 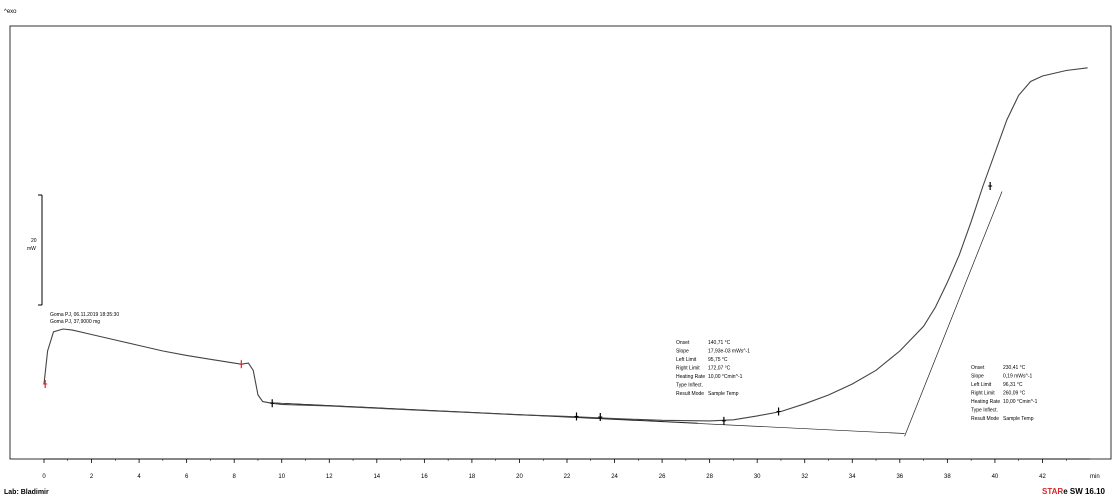 What do you see at coordinates (852, 477) in the screenshot?
I see `x-tick-label: 34` at bounding box center [852, 477].